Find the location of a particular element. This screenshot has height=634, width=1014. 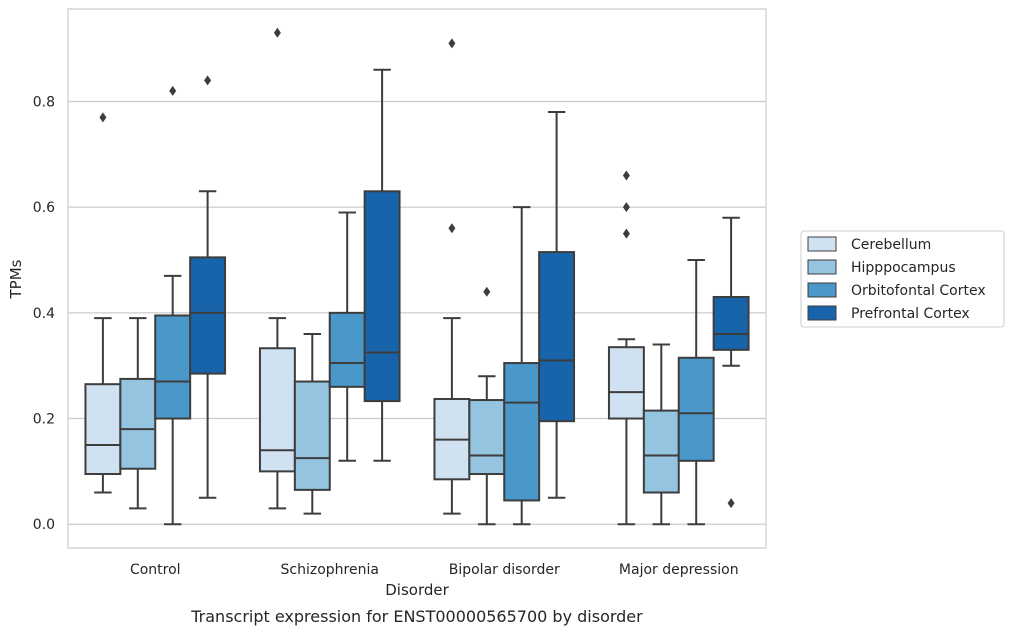

legend-label: Orbitofontal Cortex is located at coordinates (918, 291).